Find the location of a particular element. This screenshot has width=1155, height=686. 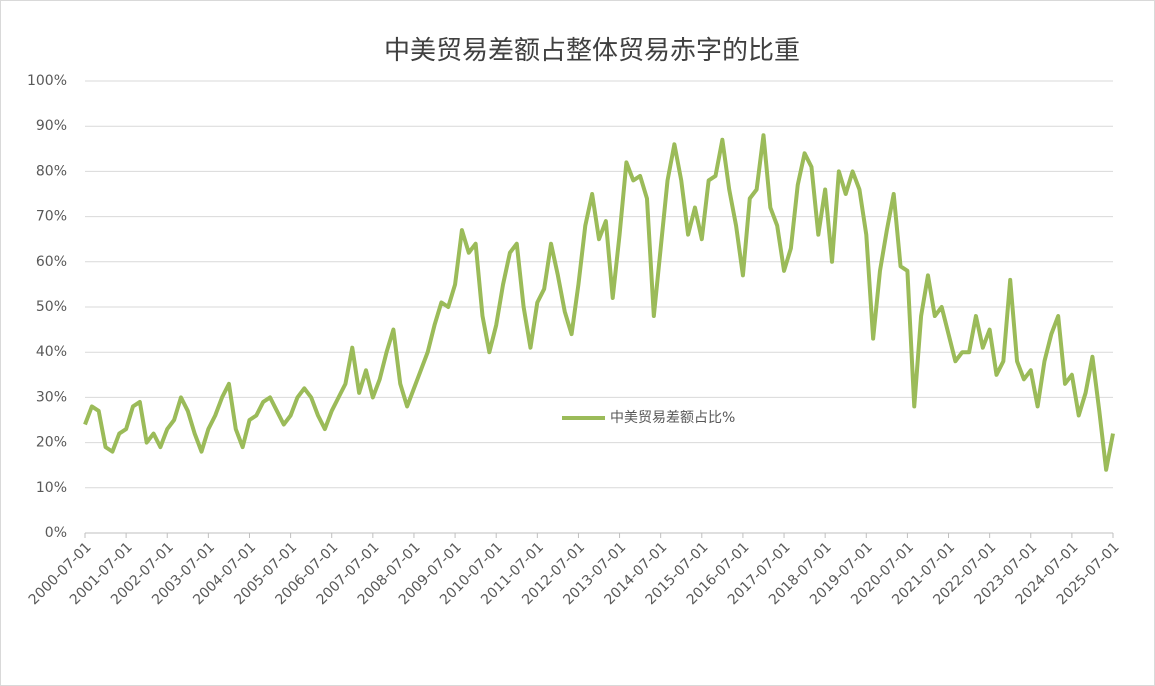

chart-title: 中美贸易差额占整体贸易赤字的比重 is located at coordinates (592, 51).